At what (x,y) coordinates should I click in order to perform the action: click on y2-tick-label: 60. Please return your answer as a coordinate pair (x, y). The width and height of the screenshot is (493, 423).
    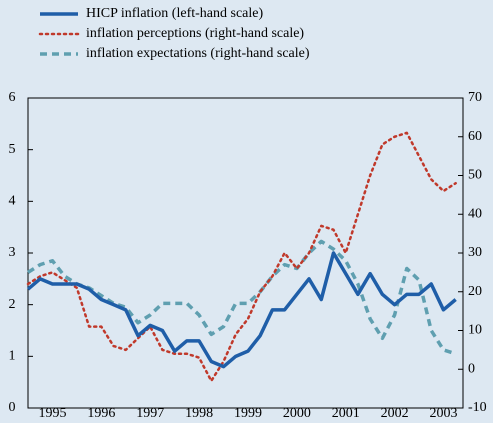
    Looking at the image, I should click on (475, 136).